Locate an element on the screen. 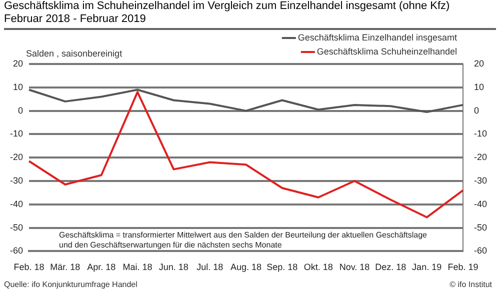 This screenshot has height=291, width=500. y-tick-label: 20 is located at coordinates (18, 63).